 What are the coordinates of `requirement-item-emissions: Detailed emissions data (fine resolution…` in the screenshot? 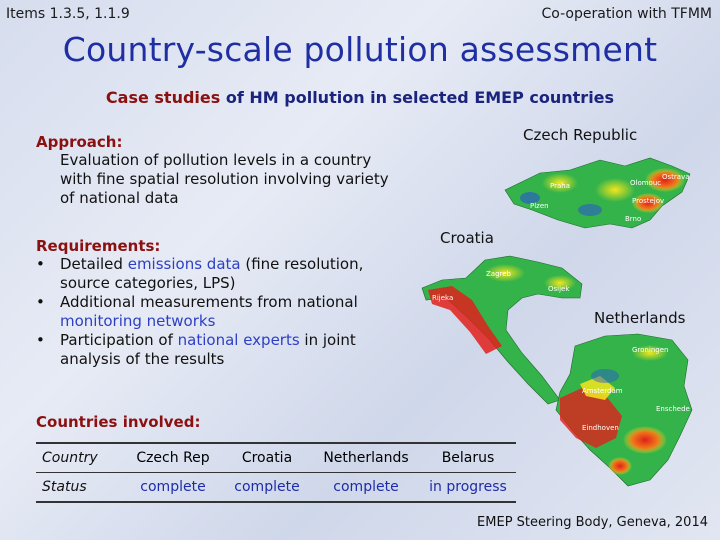 It's located at (213, 274).